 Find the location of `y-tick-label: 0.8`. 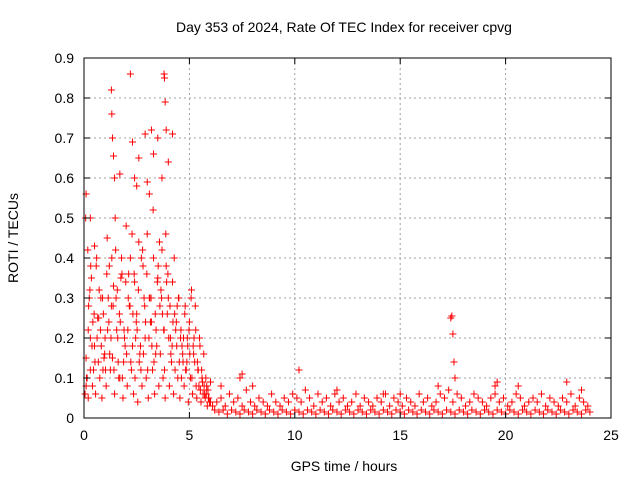

y-tick-label: 0.8 is located at coordinates (65, 98).